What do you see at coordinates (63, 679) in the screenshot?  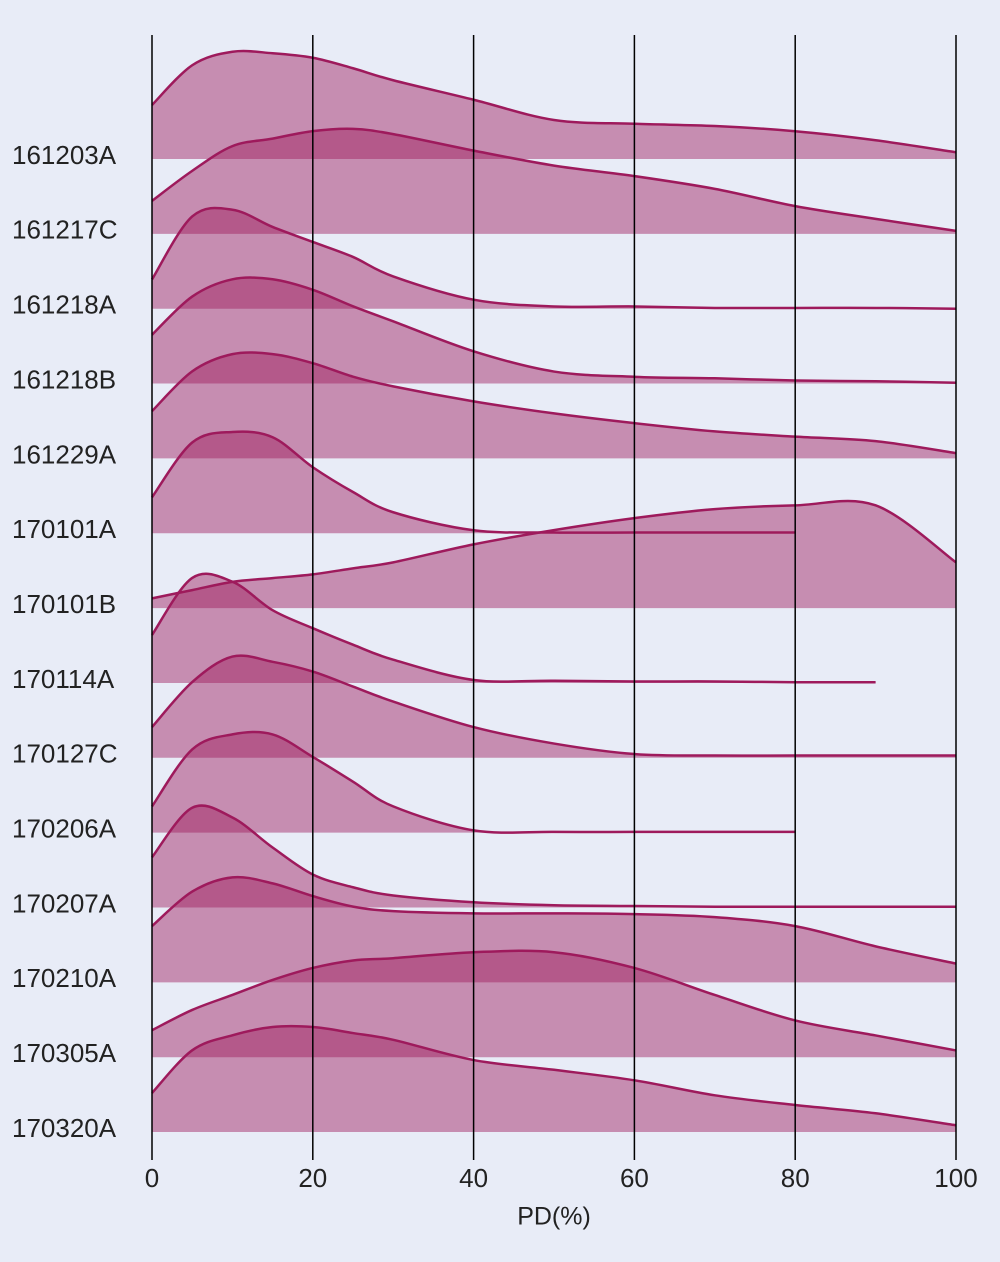 I see `y-tick-label: 170114A` at bounding box center [63, 679].